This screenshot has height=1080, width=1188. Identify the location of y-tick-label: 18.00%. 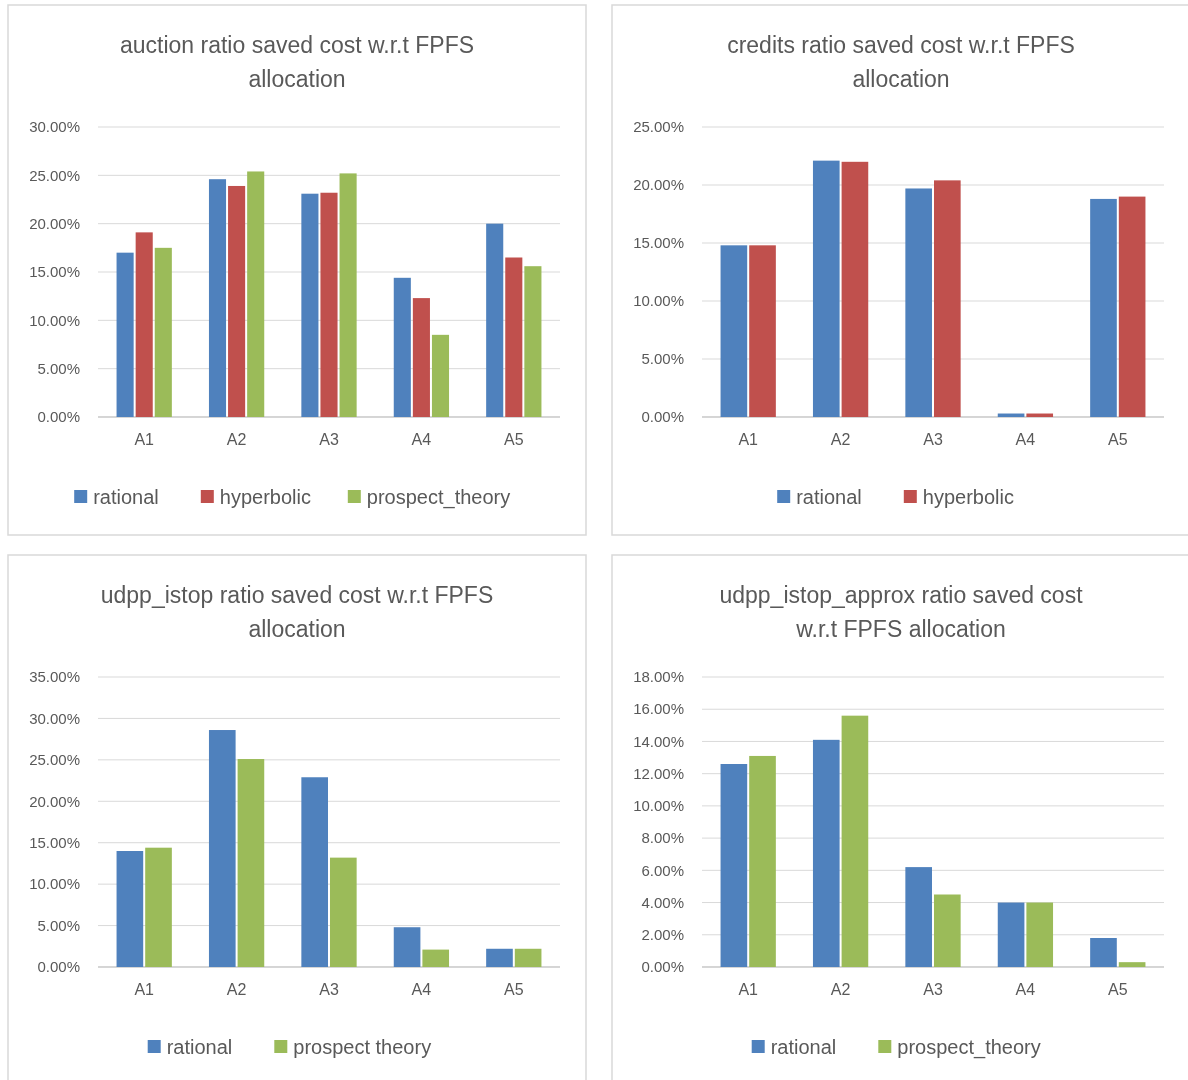
(658, 677).